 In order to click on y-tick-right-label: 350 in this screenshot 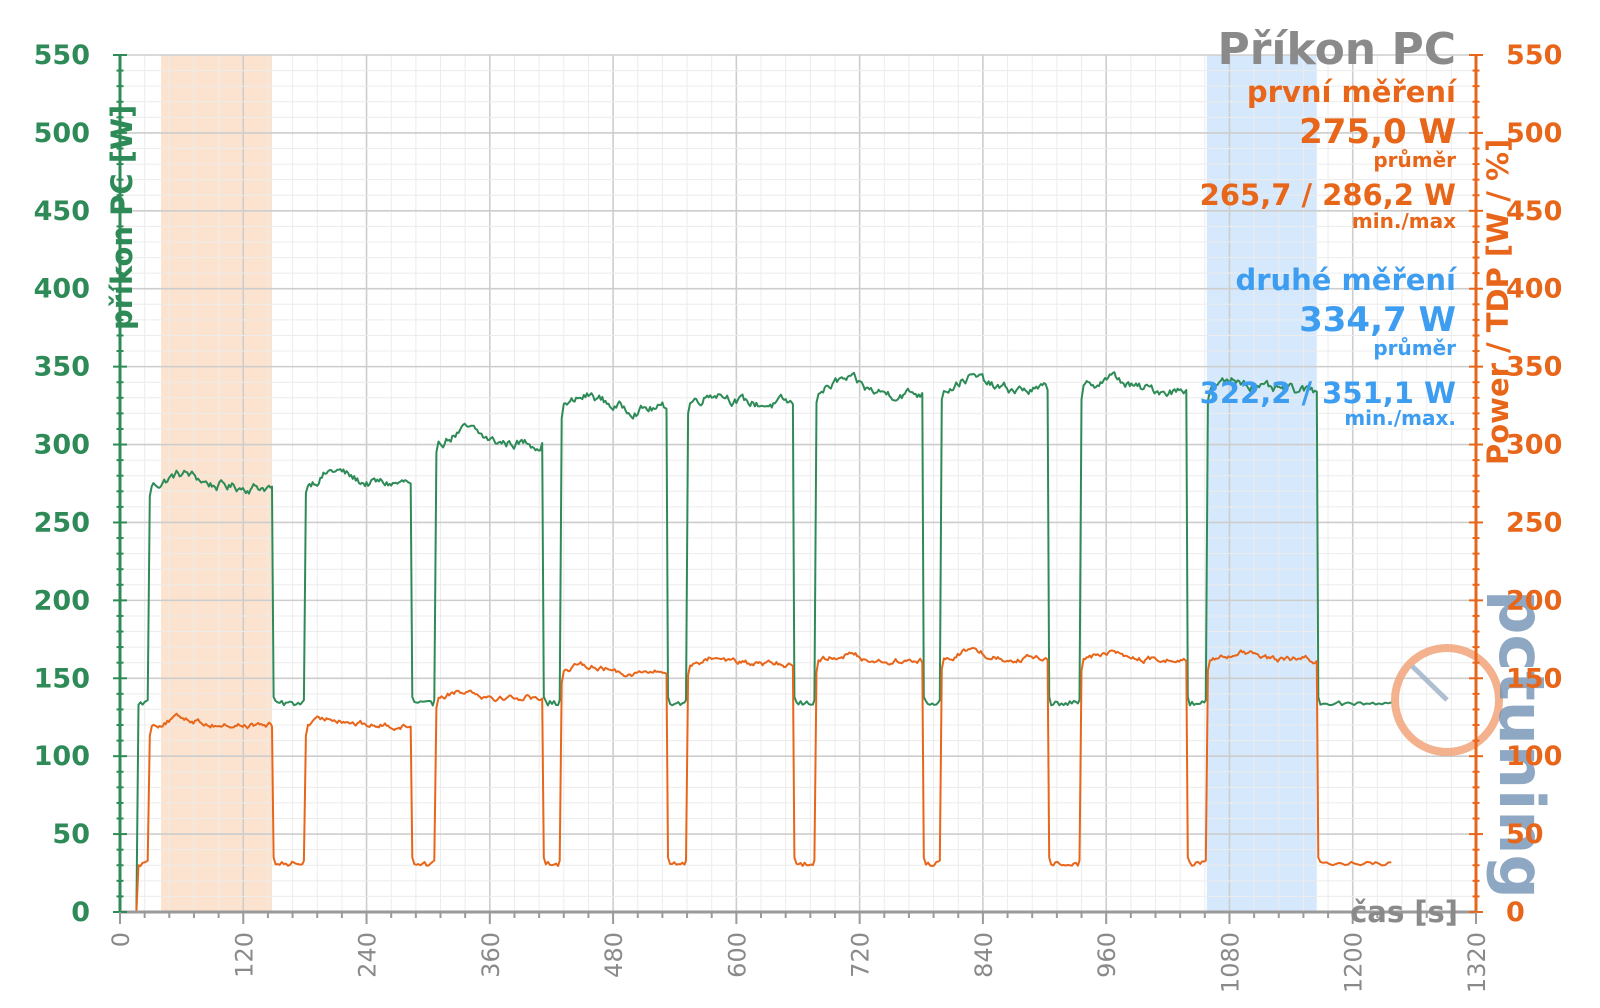, I will do `click(1534, 367)`.